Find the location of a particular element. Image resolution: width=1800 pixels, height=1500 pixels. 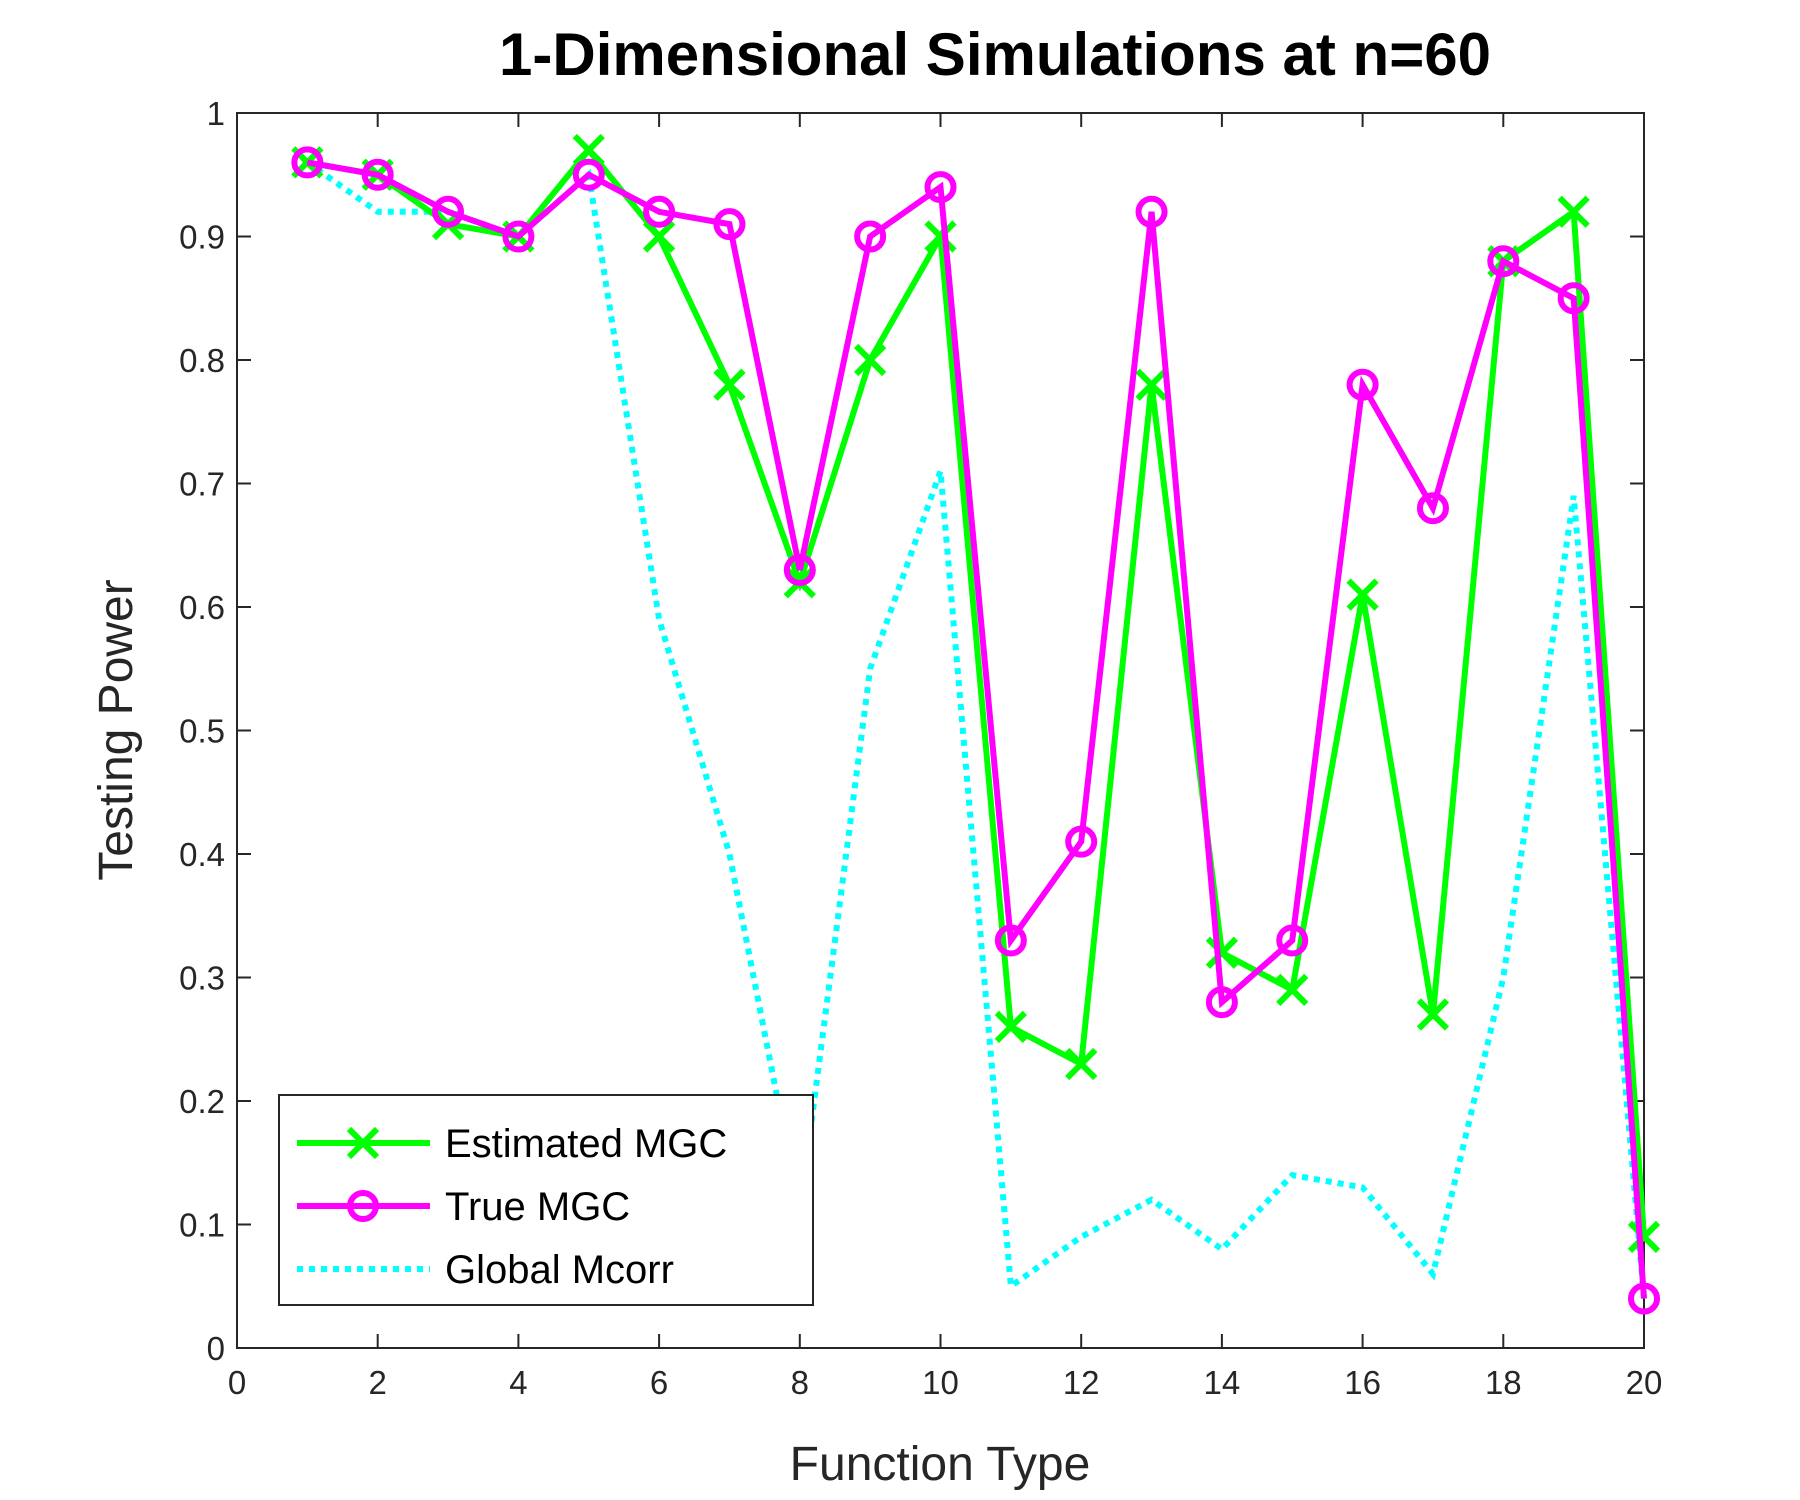

y-tick-label: 0.7 is located at coordinates (202, 484).